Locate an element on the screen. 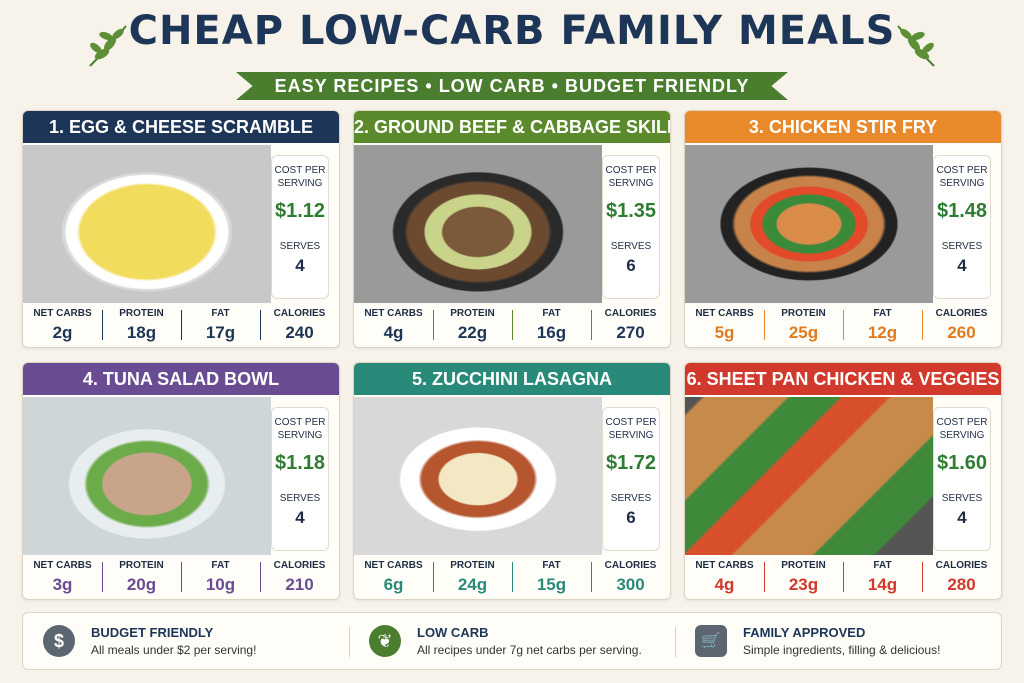 Image resolution: width=1024 pixels, height=683 pixels. meal-title: 4. TUNA SALAD BOWL is located at coordinates (181, 379).